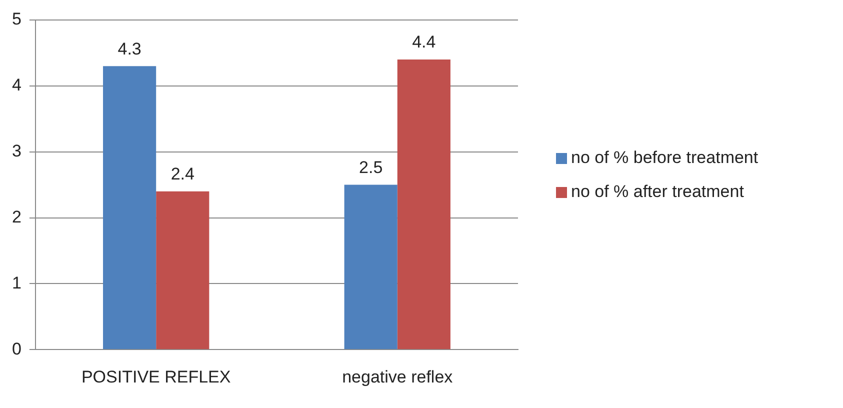 The image size is (843, 408). What do you see at coordinates (130, 48) in the screenshot?
I see `data-label: 4.3` at bounding box center [130, 48].